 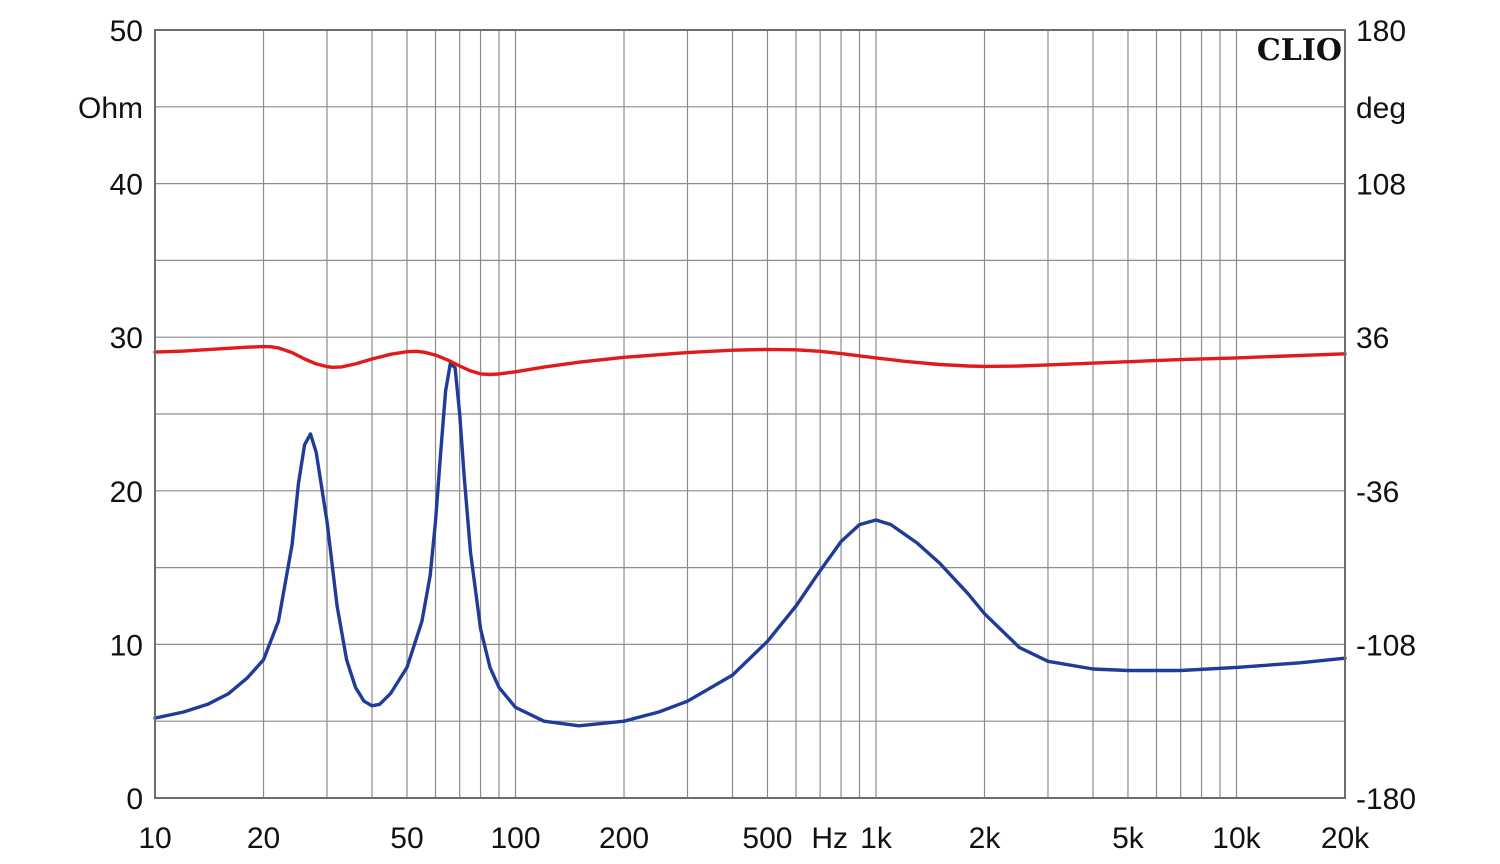 I want to click on x-tick-label: 500, so click(x=767, y=838).